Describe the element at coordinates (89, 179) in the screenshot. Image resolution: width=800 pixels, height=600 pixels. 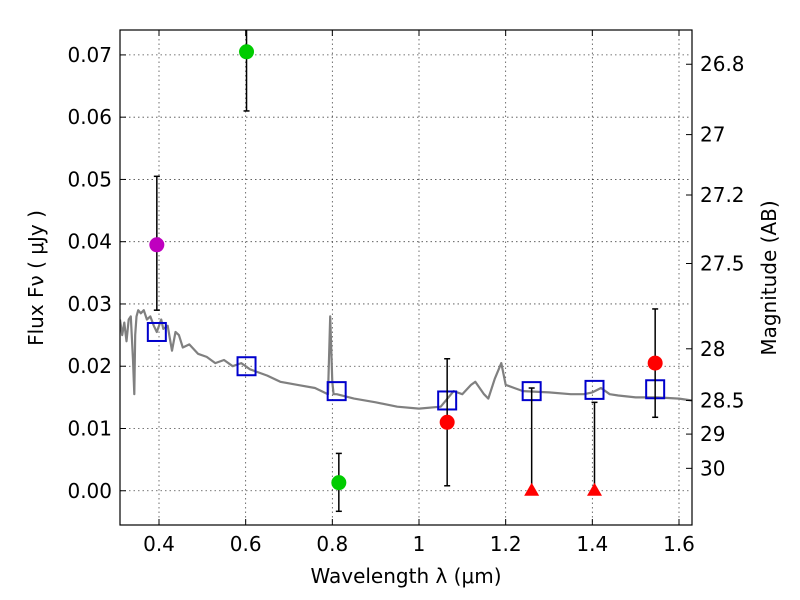
I see `y-tick-label: 0.05` at that location.